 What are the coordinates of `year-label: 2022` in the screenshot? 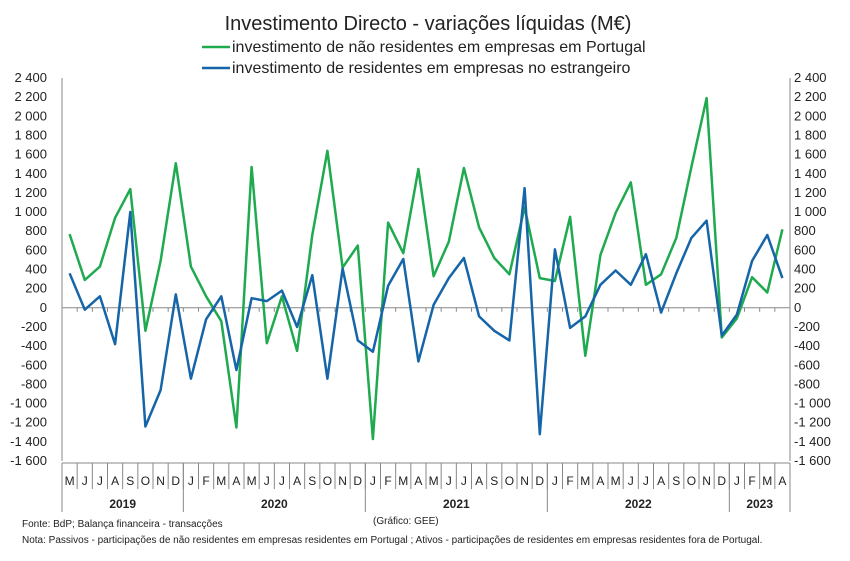 It's located at (638, 504).